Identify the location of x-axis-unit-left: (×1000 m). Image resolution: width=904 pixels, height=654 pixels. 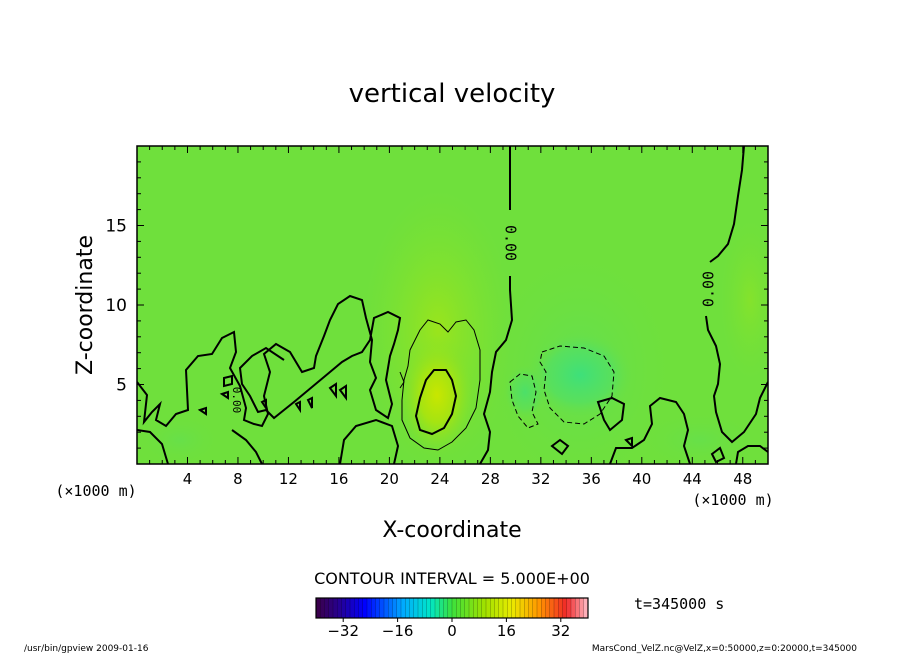
(95, 491).